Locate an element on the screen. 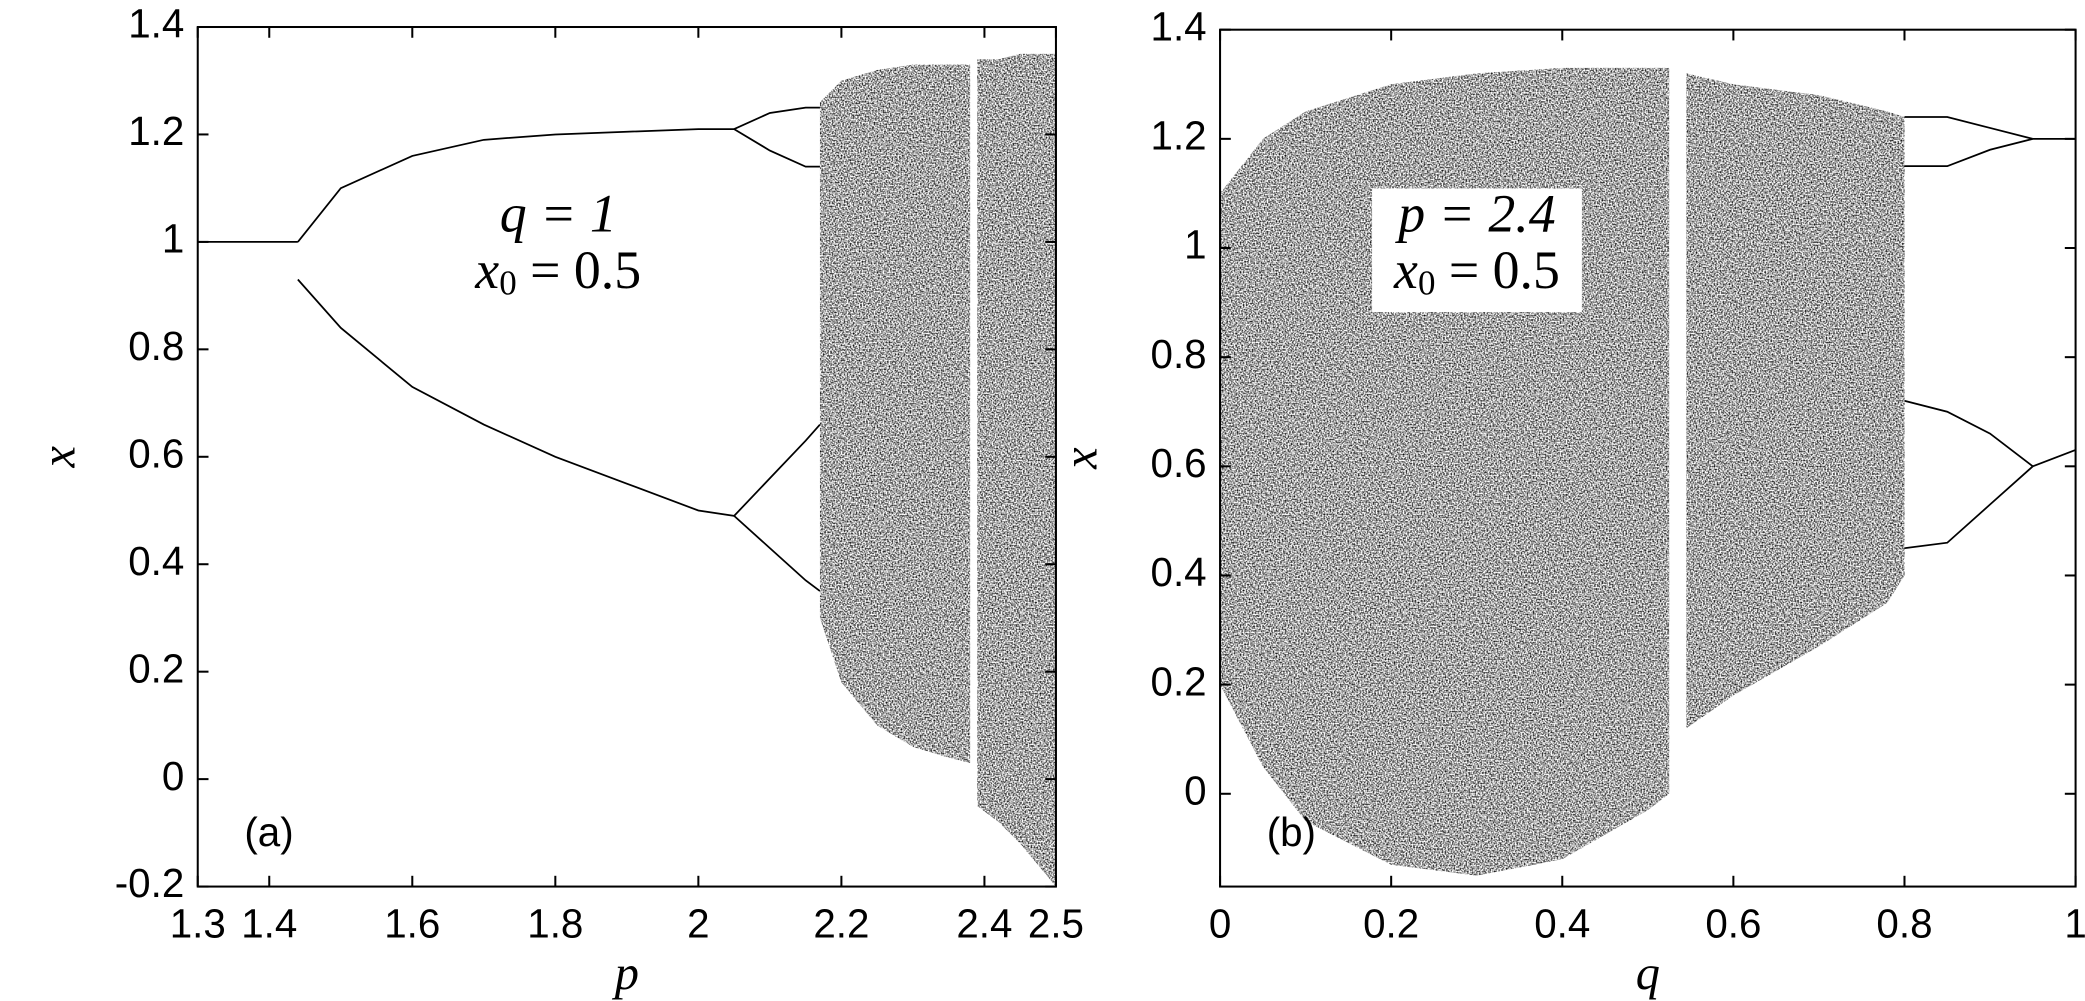 This screenshot has width=2085, height=1001. x-tick-label: 2 is located at coordinates (698, 924).